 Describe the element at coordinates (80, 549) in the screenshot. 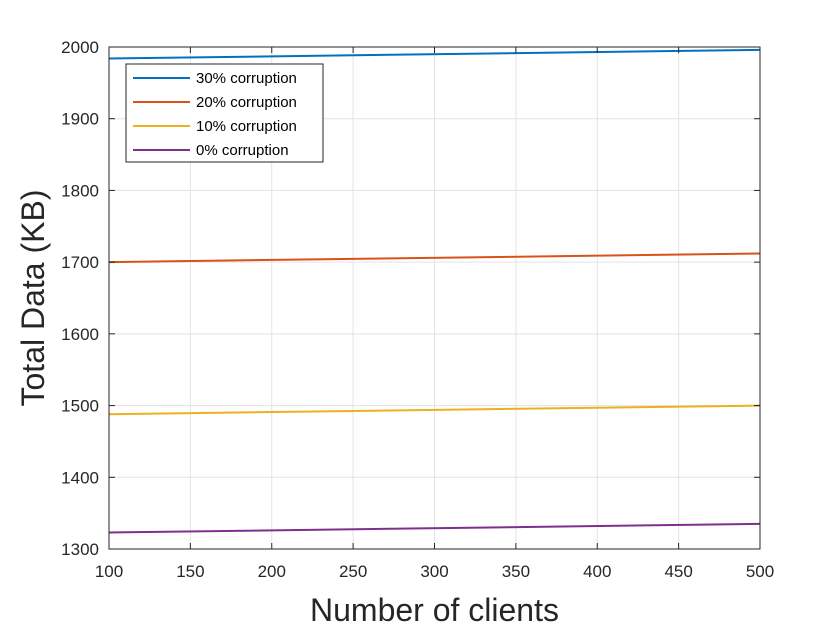

I see `y-tick-label: 1300` at that location.